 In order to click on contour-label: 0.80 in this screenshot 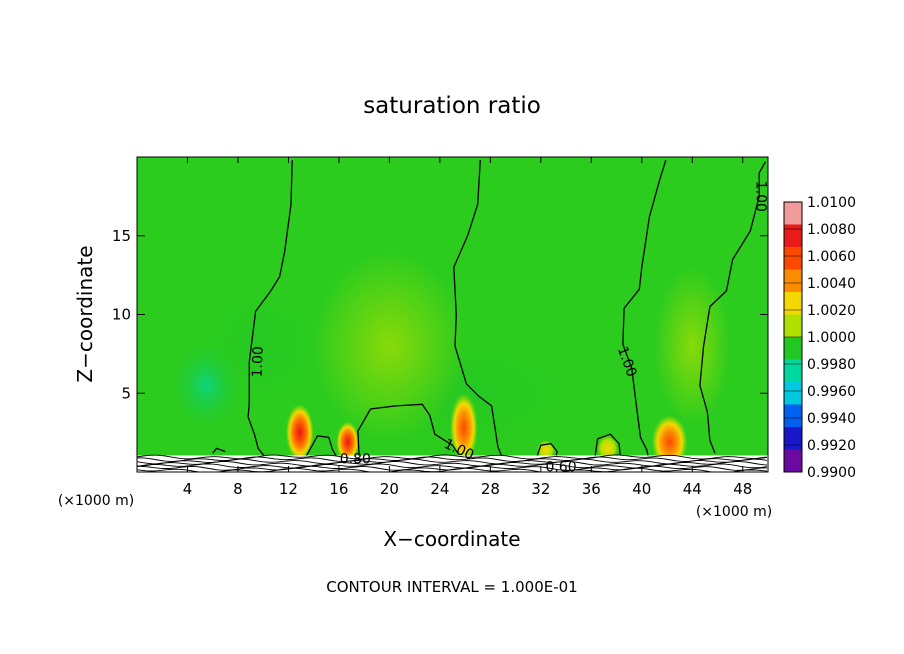, I will do `click(355, 459)`.